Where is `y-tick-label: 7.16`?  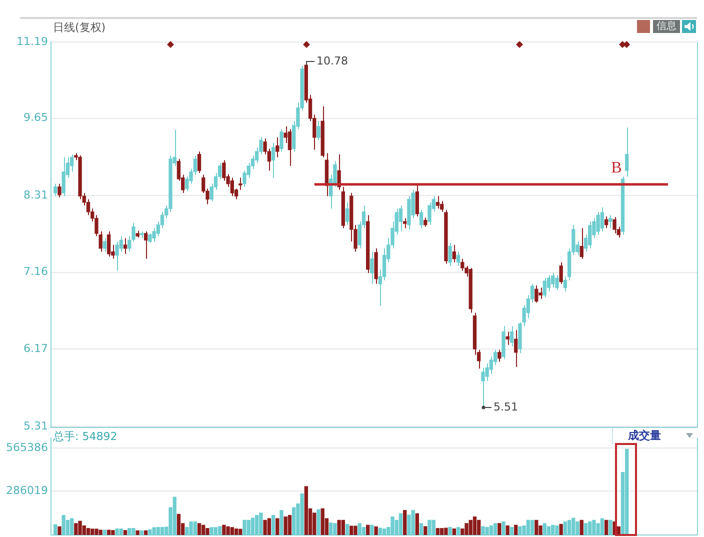 y-tick-label: 7.16 is located at coordinates (36, 271).